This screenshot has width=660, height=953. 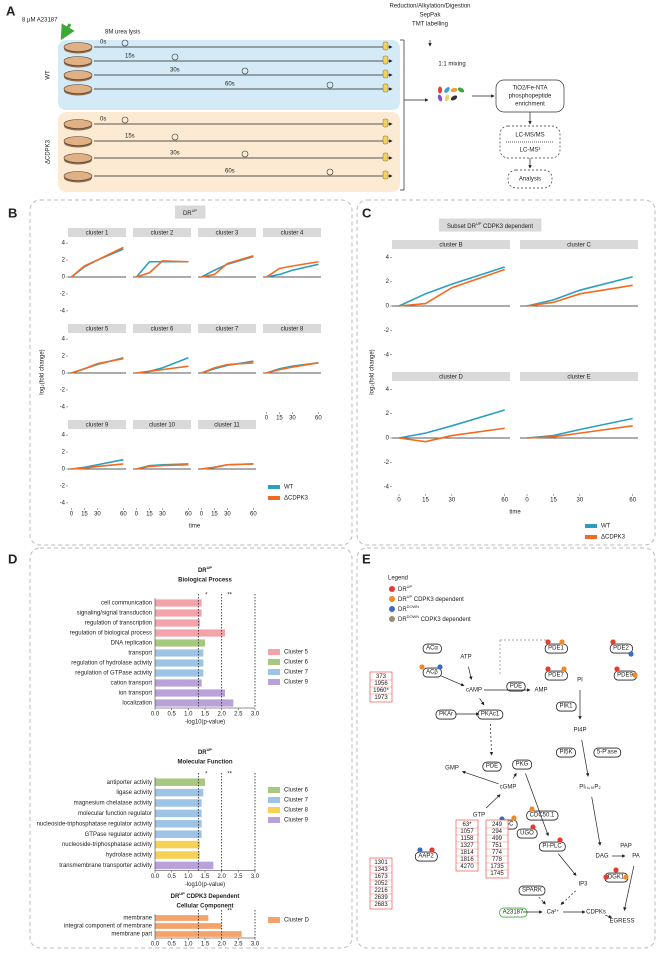 What do you see at coordinates (289, 488) in the screenshot?
I see `legend-label: WT` at bounding box center [289, 488].